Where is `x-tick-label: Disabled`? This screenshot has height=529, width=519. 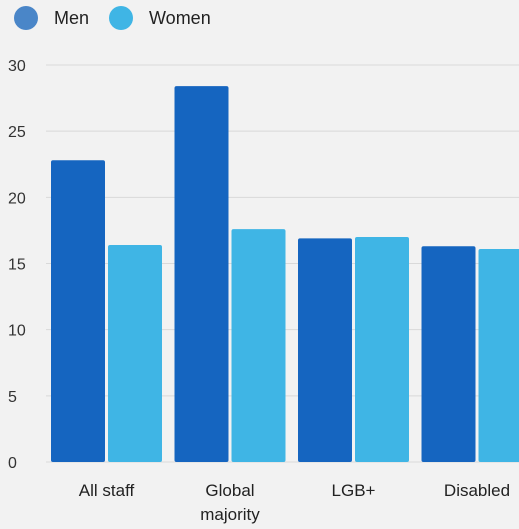 x-tick-label: Disabled is located at coordinates (477, 490).